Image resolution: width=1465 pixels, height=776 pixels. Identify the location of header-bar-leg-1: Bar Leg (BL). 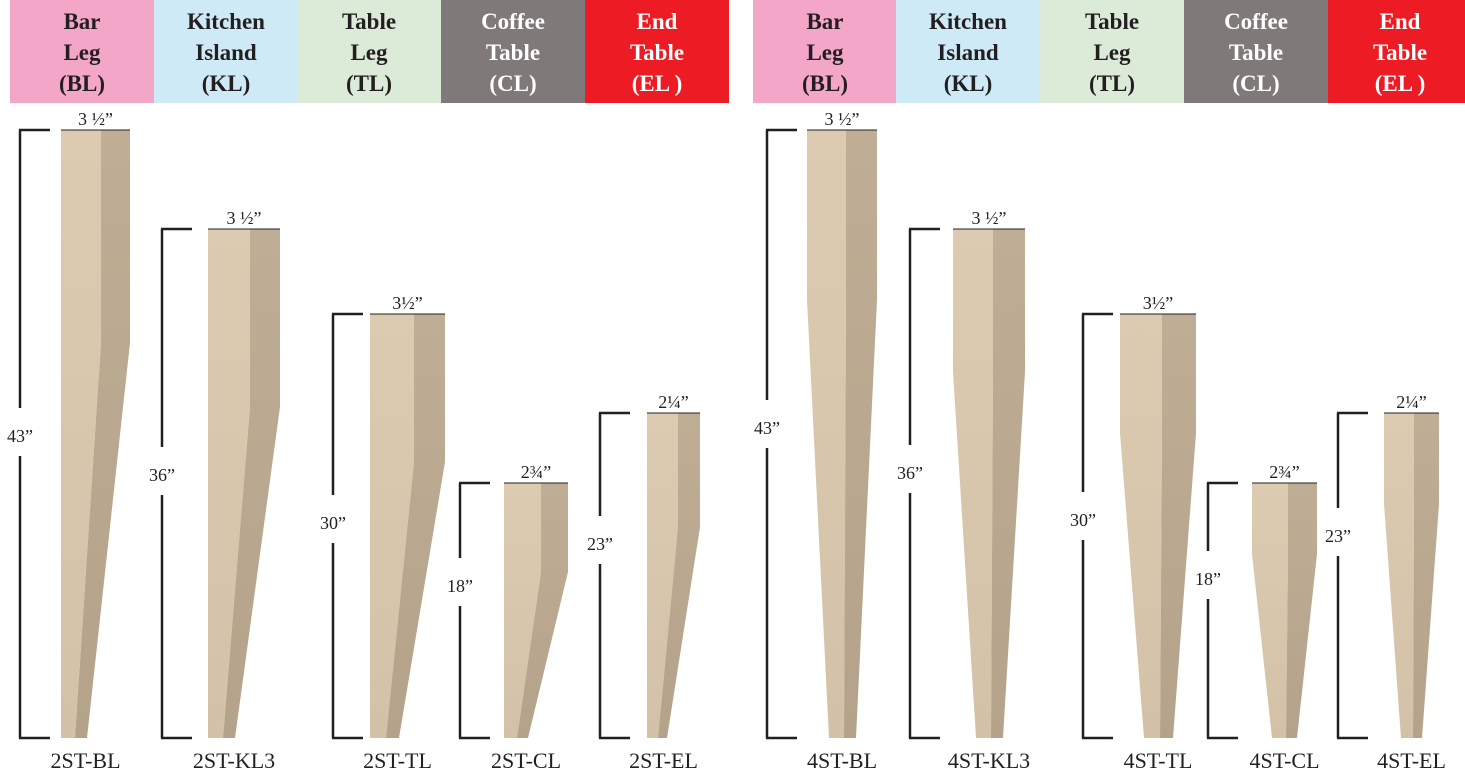
(82, 51).